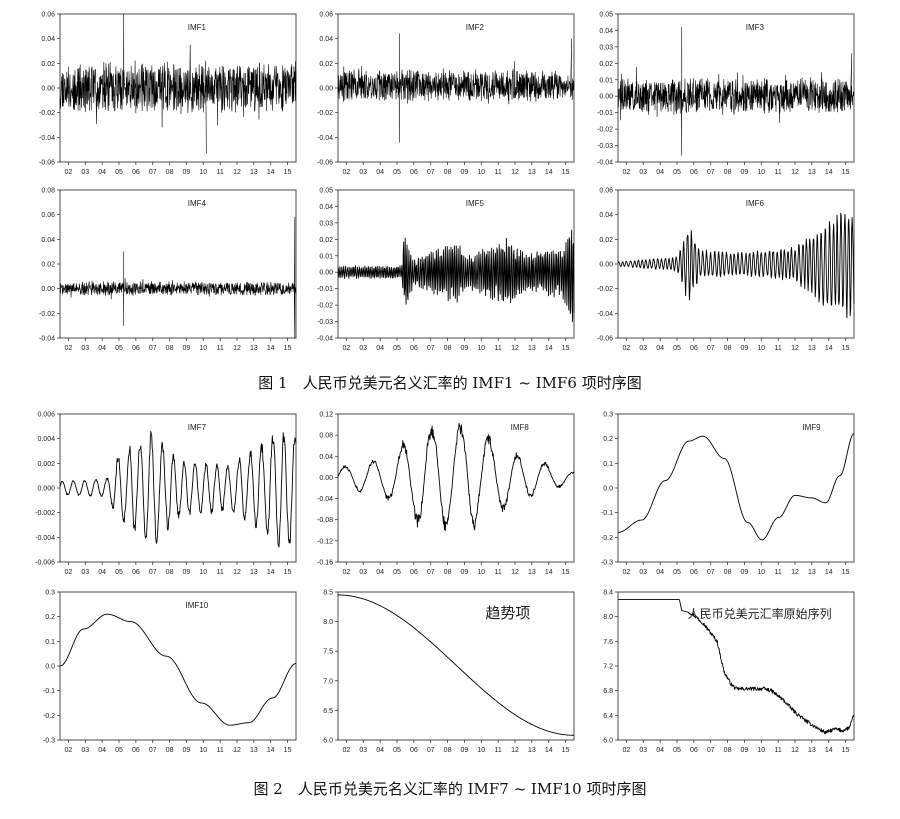 The image size is (900, 819). Describe the element at coordinates (47, 163) in the screenshot. I see `y-tick-label: -0.06` at that location.